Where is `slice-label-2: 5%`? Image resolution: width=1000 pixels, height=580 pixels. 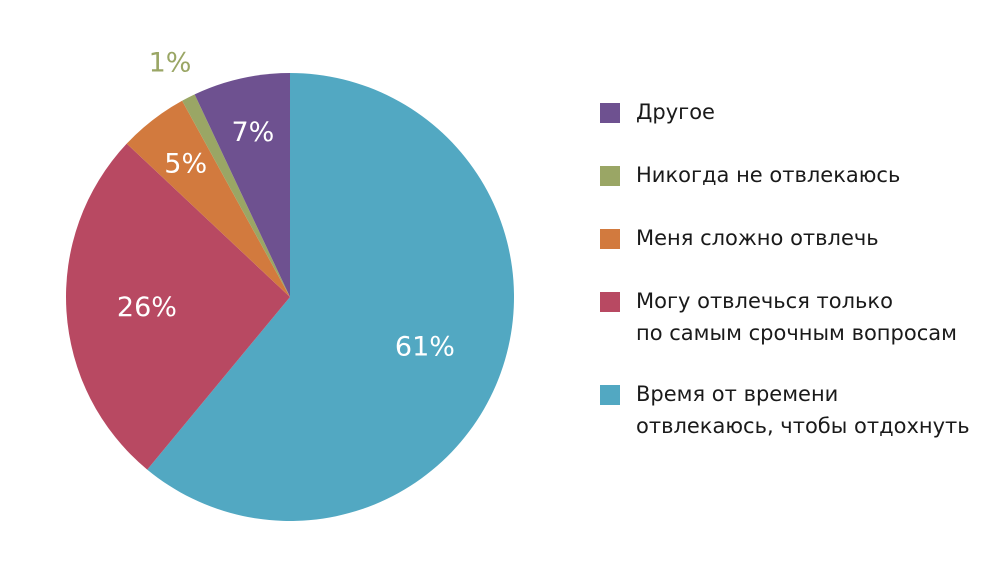 slice-label-2: 5% is located at coordinates (185, 164).